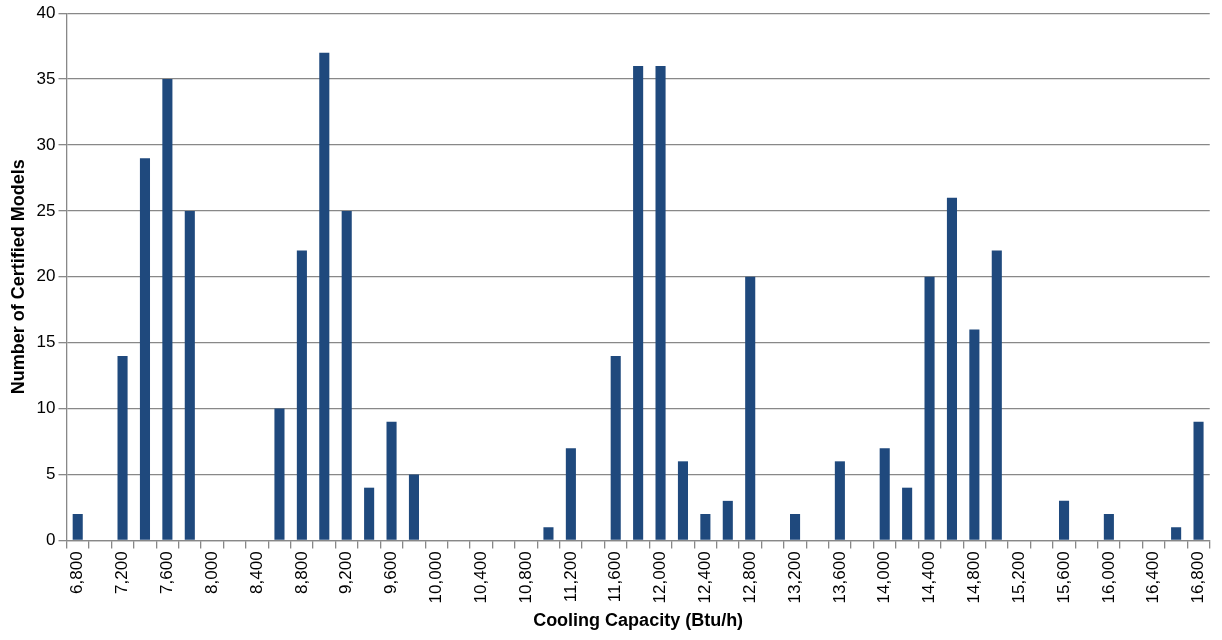 The height and width of the screenshot is (640, 1222). I want to click on x-tick-label: 15,600, so click(1063, 577).